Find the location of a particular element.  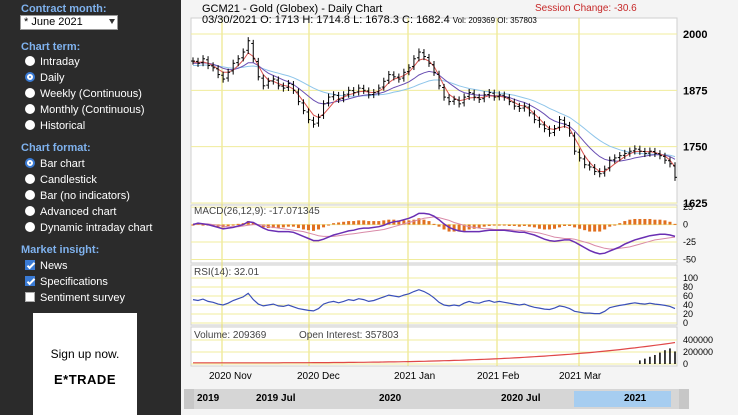

chart-ohlc: O: 1713 H: 1714.8 L: 1678.3 C: 1682.4 is located at coordinates (355, 20).